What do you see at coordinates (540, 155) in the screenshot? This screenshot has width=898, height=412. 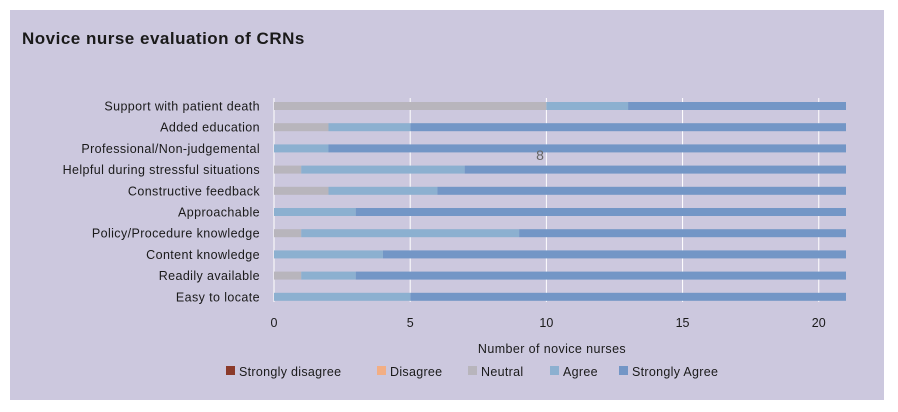 I see `stray-annotation: 8` at bounding box center [540, 155].